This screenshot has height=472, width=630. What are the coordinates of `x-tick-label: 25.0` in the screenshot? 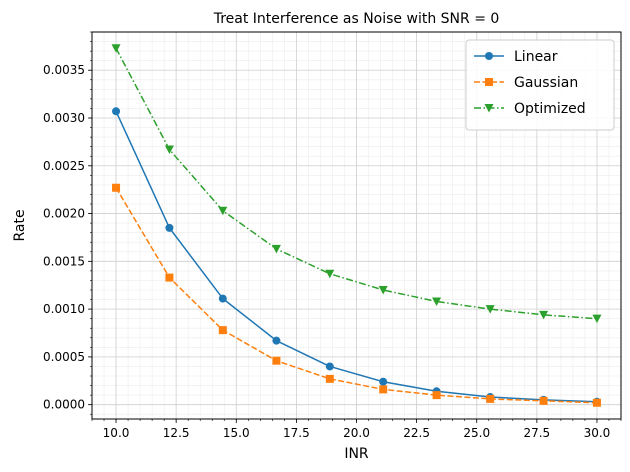 It's located at (476, 433).